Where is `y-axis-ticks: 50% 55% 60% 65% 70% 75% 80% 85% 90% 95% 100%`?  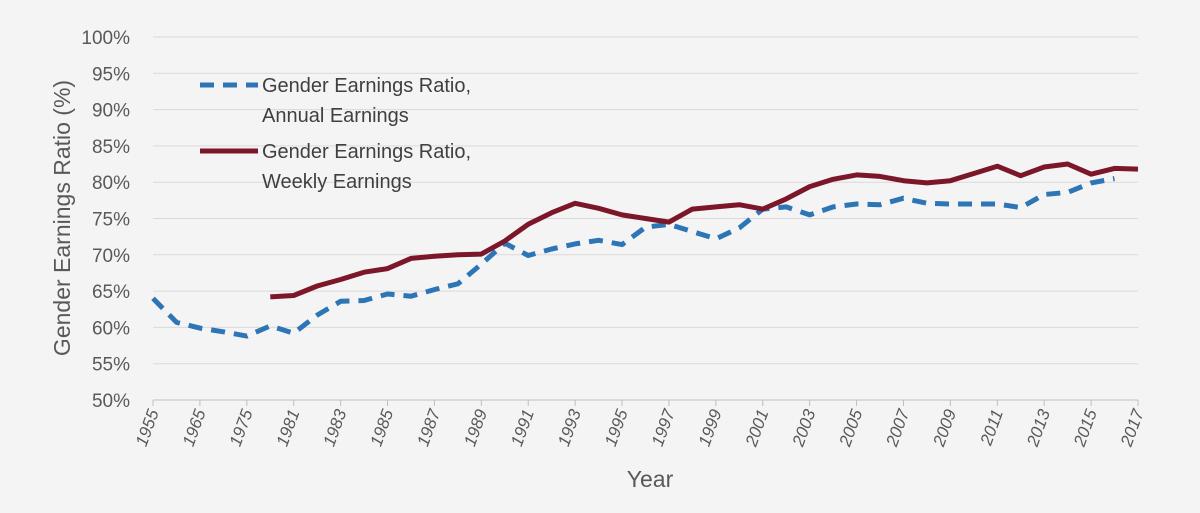
y-axis-ticks: 50% 55% 60% 65% 70% 75% 80% 85% 90% 95% 100% is located at coordinates (105, 220).